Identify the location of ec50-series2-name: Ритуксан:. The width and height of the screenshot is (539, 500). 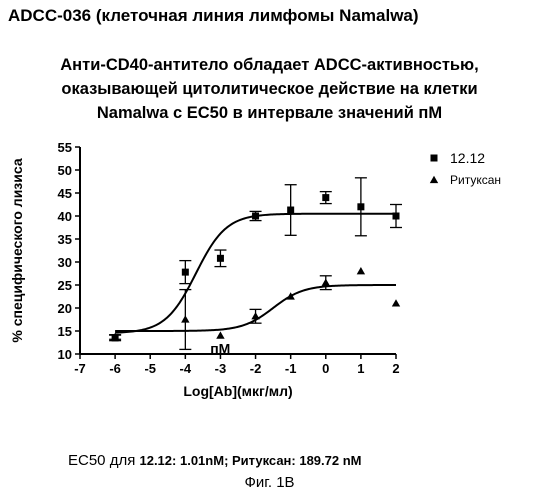
(264, 460).